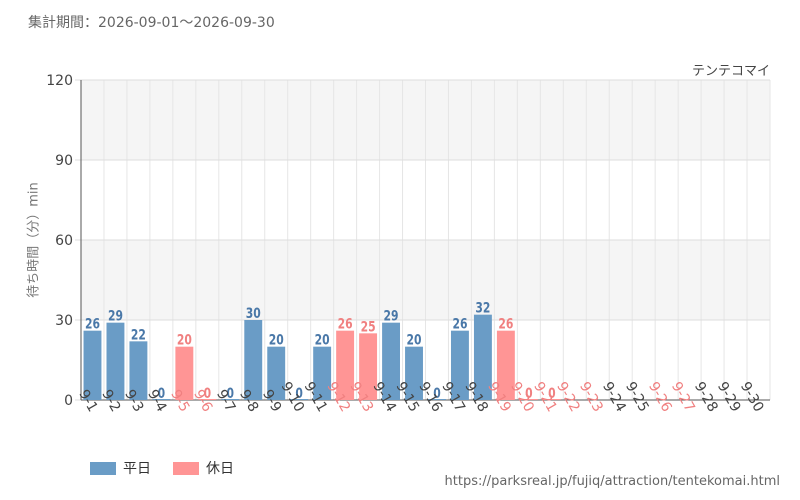 Image resolution: width=800 pixels, height=500 pixels. Describe the element at coordinates (637, 397) in the screenshot. I see `x-tick-label: 9-25` at that location.